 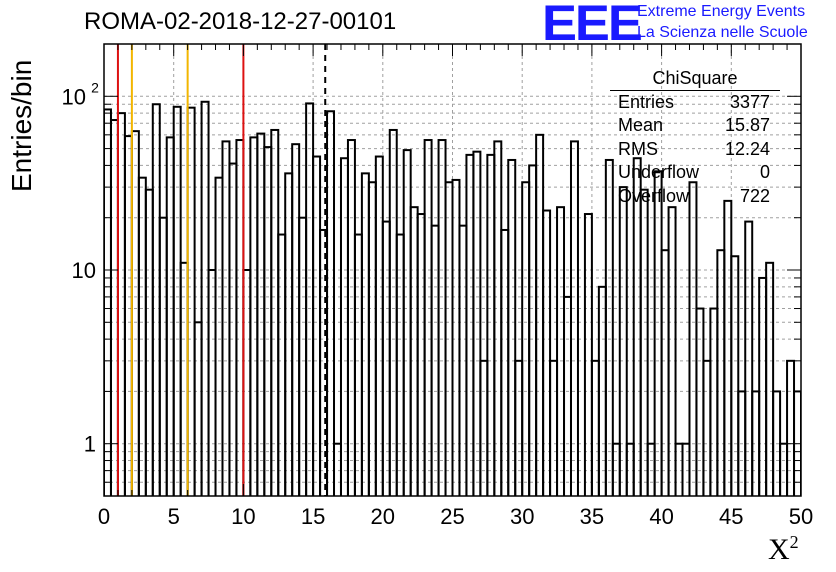 What do you see at coordinates (104, 516) in the screenshot?
I see `x-tick-label: 0` at bounding box center [104, 516].